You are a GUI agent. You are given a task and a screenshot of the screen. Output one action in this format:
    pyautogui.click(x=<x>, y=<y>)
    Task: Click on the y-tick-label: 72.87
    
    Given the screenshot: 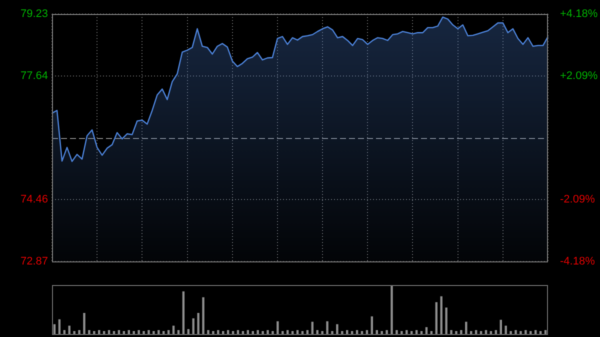 What is the action you would take?
    pyautogui.click(x=34, y=261)
    